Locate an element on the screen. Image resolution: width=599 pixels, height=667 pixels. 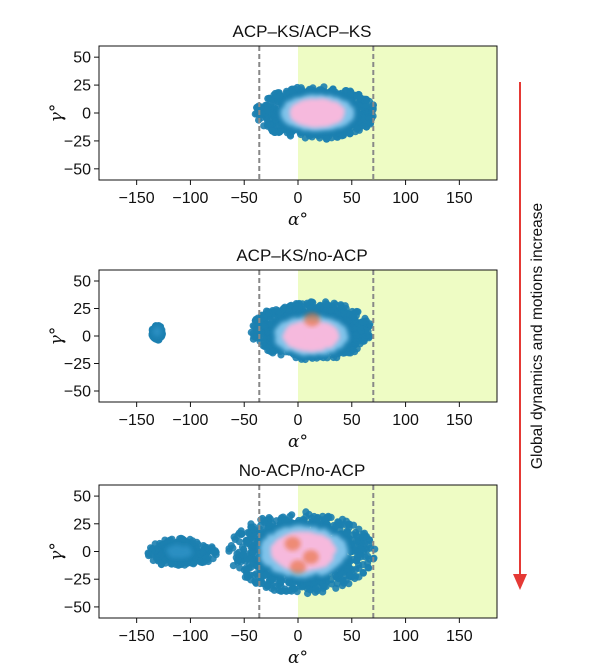
y-tick-label: −50 is located at coordinates (77, 169).